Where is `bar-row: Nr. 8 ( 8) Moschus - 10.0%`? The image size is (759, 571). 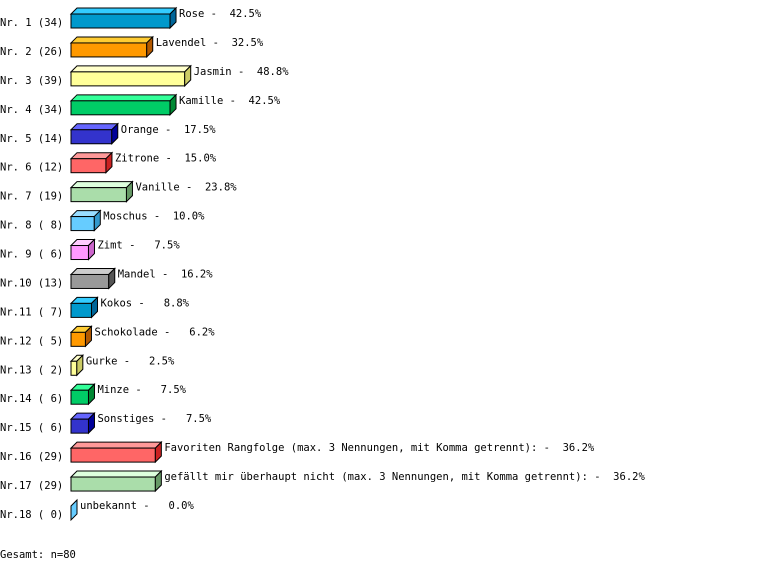 bar-row: Nr. 8 ( 8) Moschus - 10.0% is located at coordinates (102, 220).